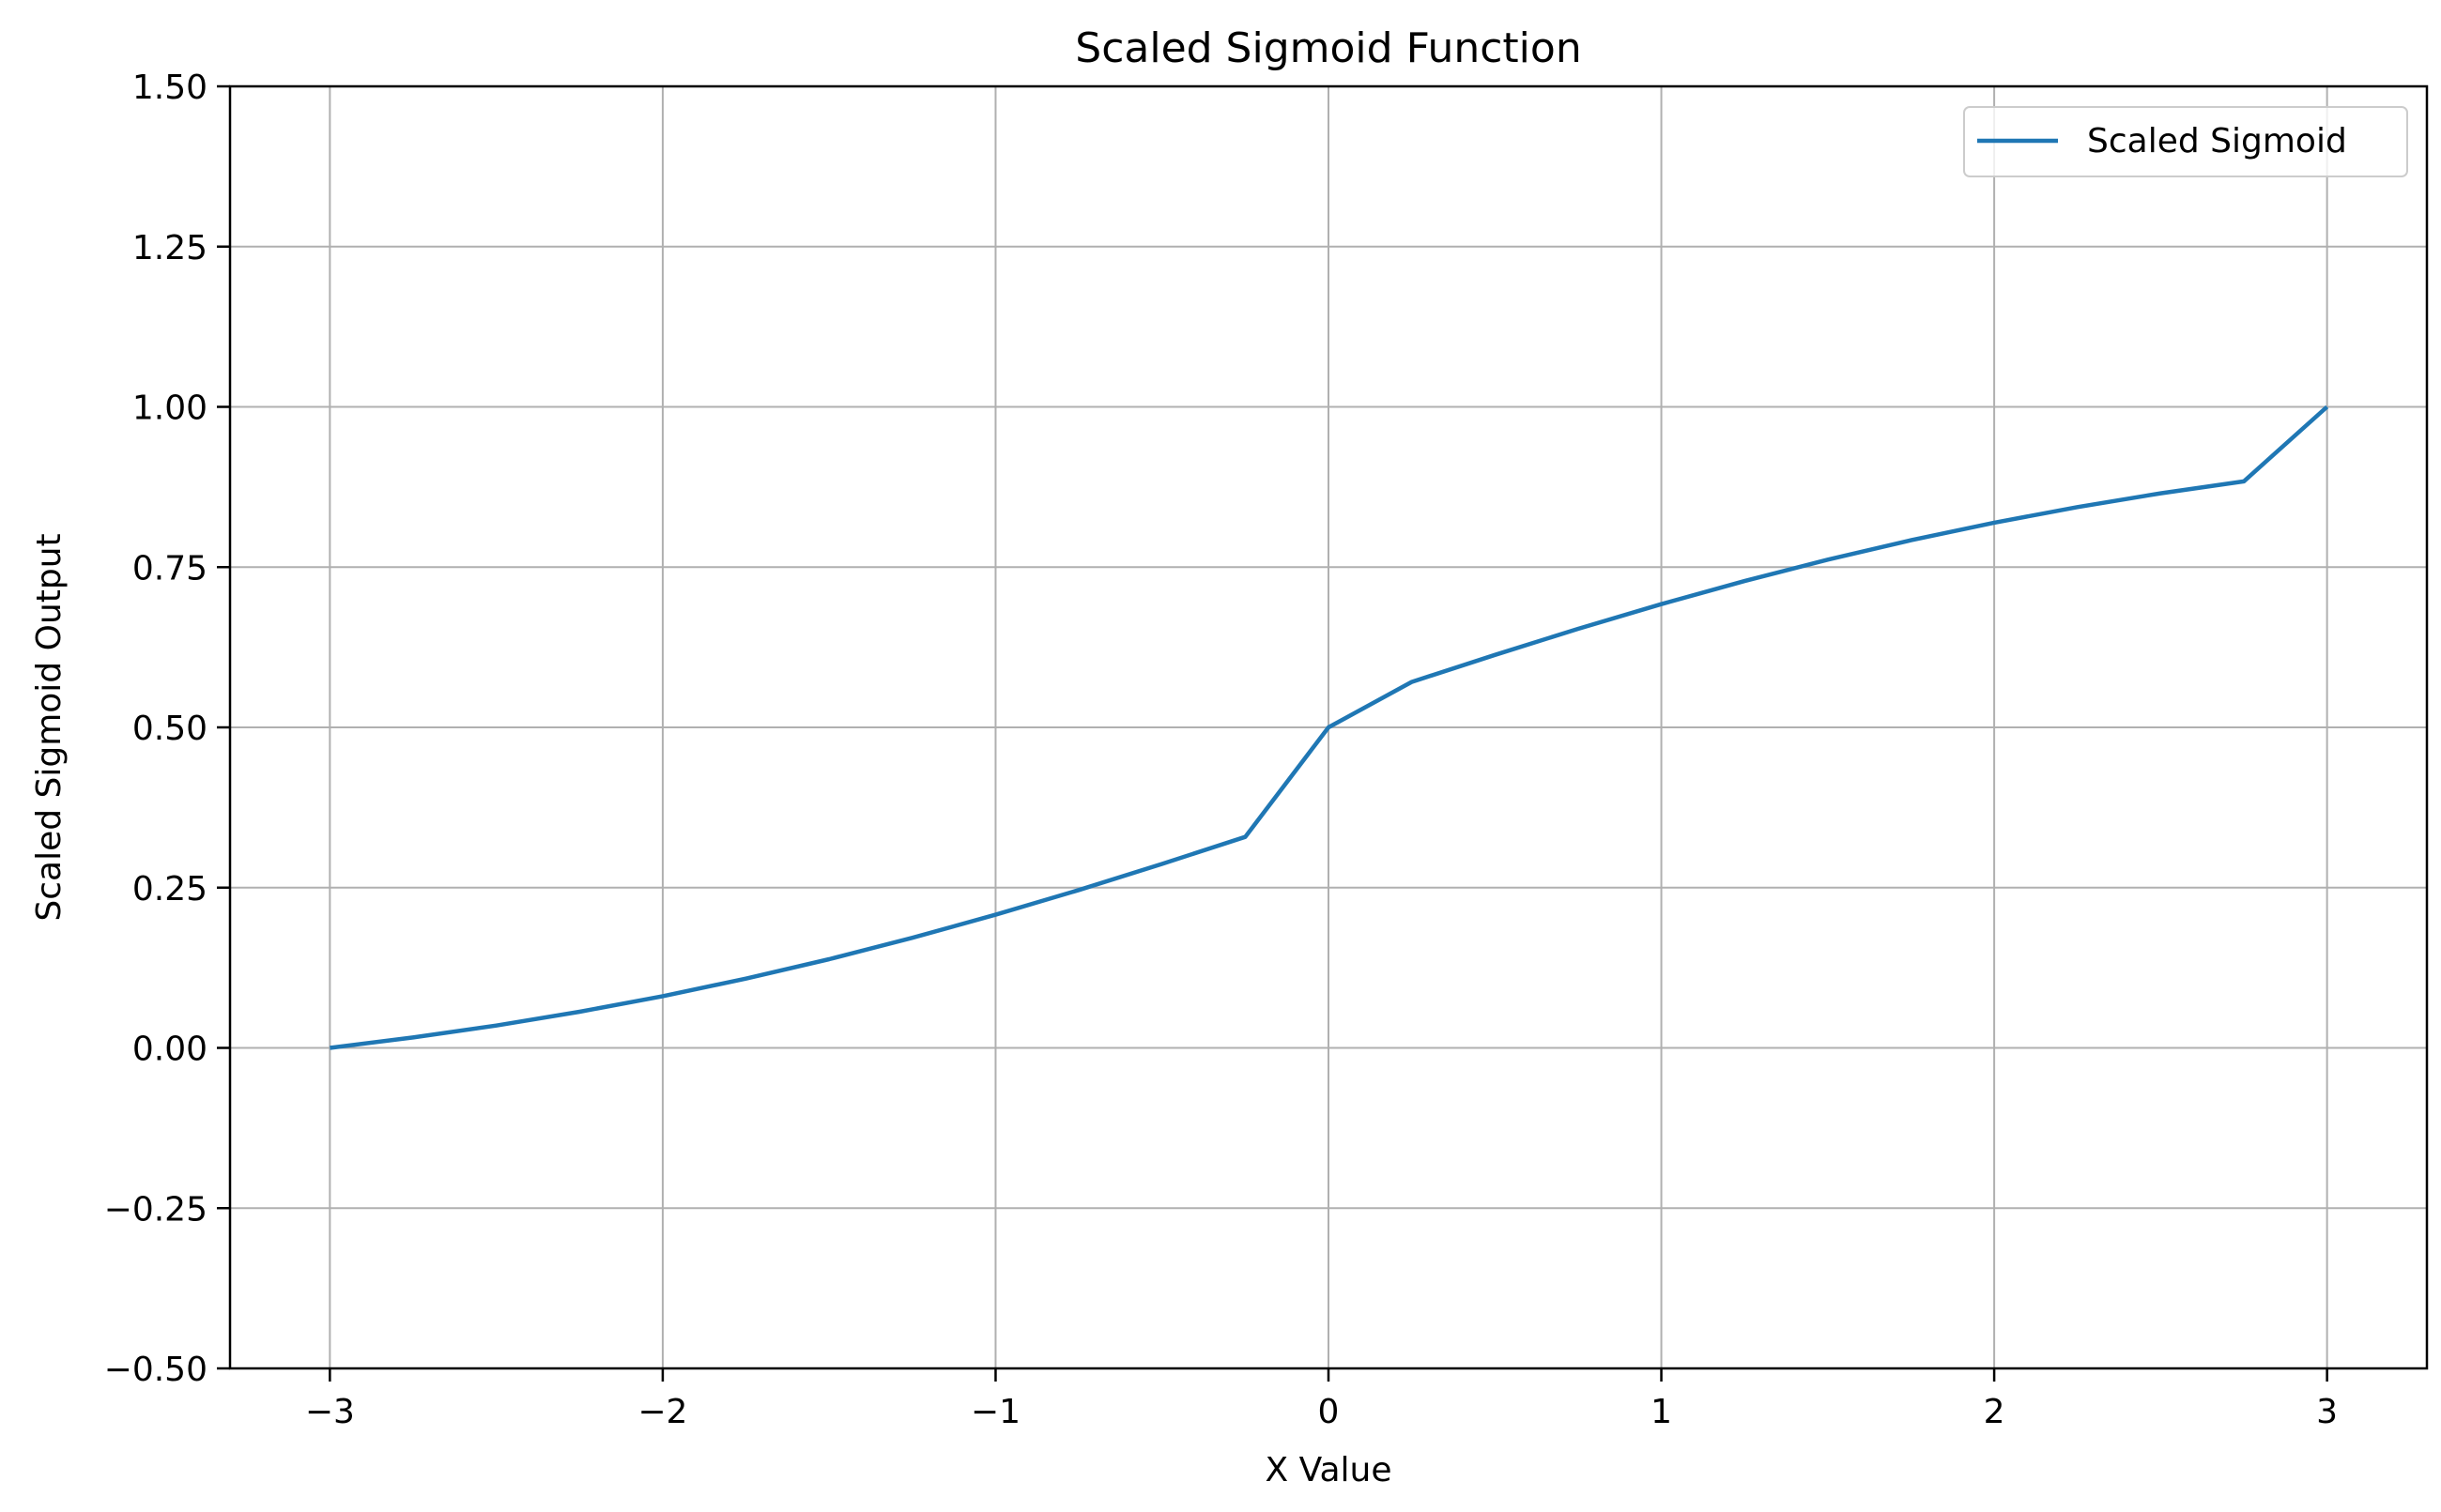  What do you see at coordinates (169, 1050) in the screenshot?
I see `y-tick-label: 0.00` at bounding box center [169, 1050].